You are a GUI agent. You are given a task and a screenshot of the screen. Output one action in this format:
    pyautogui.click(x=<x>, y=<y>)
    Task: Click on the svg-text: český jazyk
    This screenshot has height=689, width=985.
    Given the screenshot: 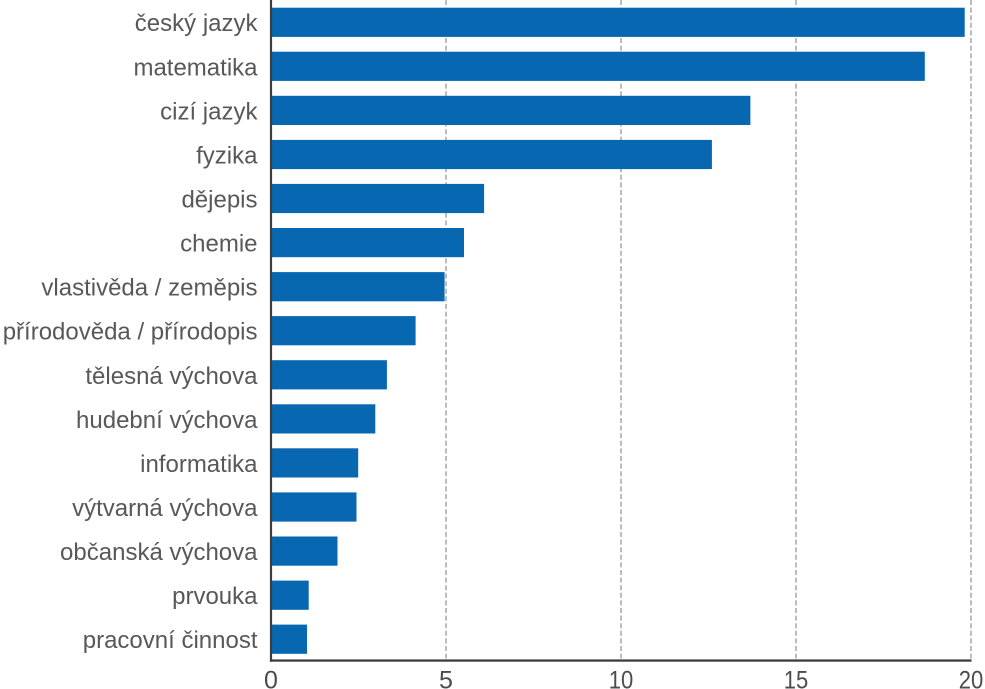 What is the action you would take?
    pyautogui.click(x=197, y=23)
    